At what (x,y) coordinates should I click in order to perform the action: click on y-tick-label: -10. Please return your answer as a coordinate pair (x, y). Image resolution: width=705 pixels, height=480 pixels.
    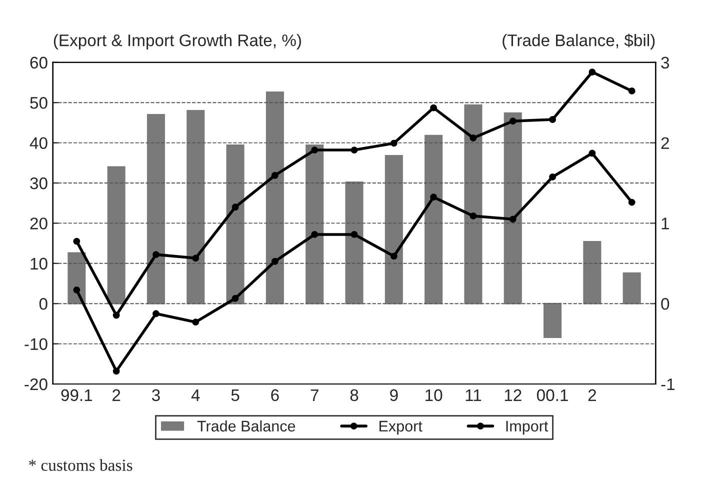
    Looking at the image, I should click on (36, 344).